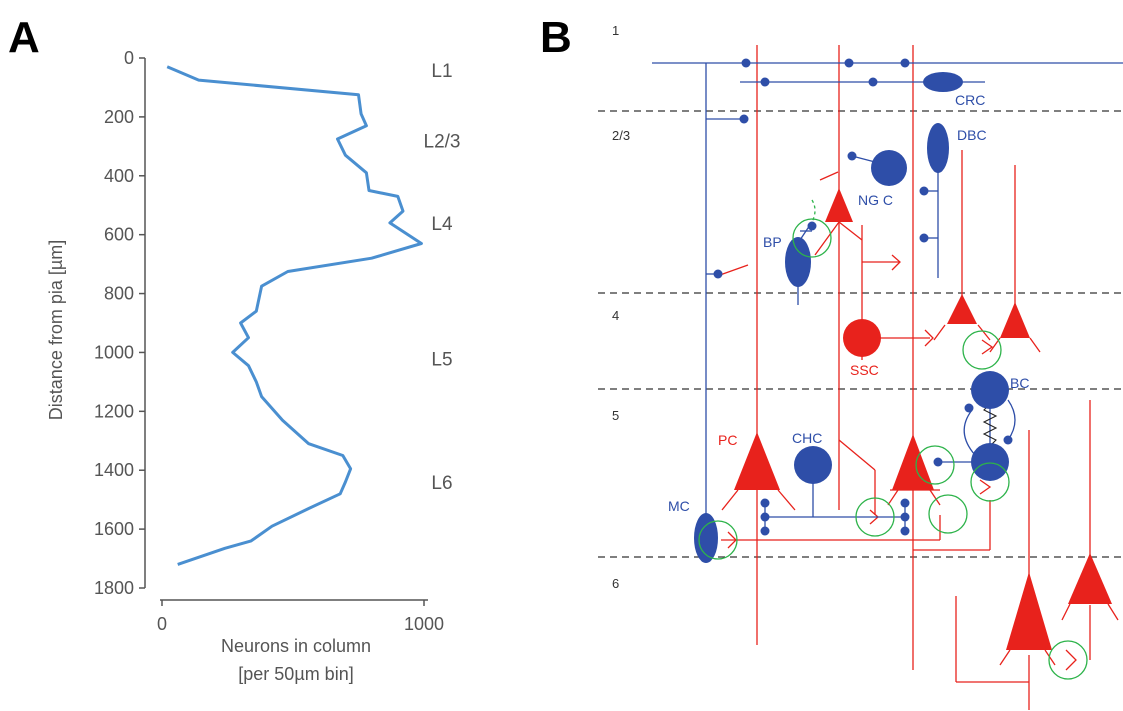 The width and height of the screenshot is (1123, 711). I want to click on chc-input-branch, so click(857, 455).